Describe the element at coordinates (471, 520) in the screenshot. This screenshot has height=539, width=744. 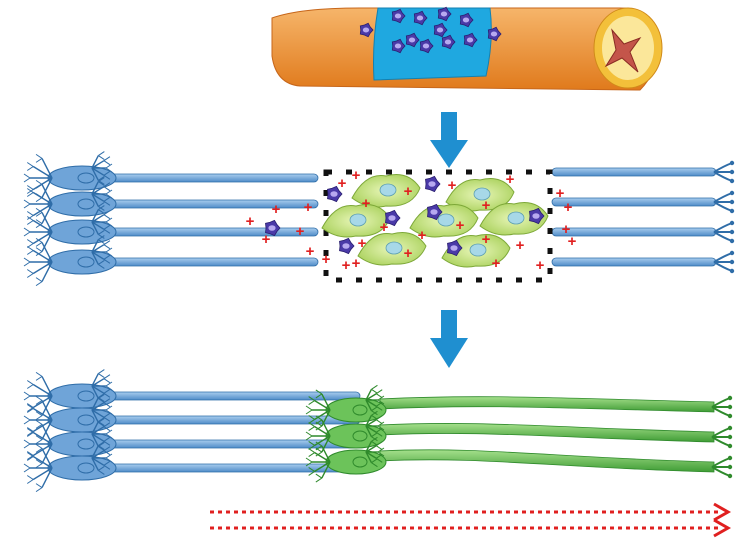
I see `signal-arrow-icon` at that location.